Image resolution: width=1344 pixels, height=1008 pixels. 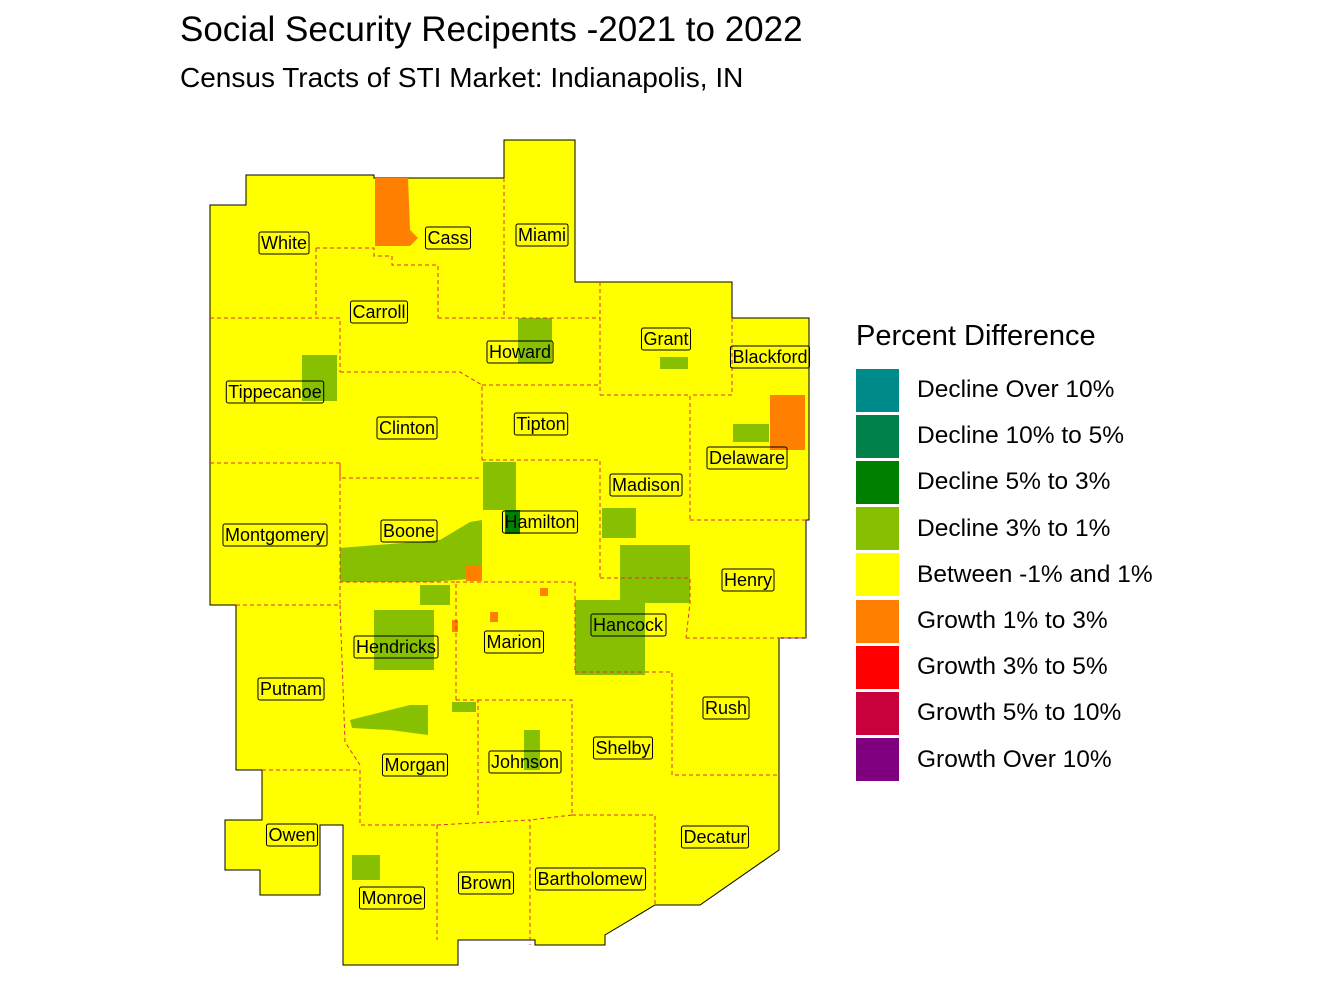 What do you see at coordinates (1014, 759) in the screenshot?
I see `legend-label: Growth Over 10%` at bounding box center [1014, 759].